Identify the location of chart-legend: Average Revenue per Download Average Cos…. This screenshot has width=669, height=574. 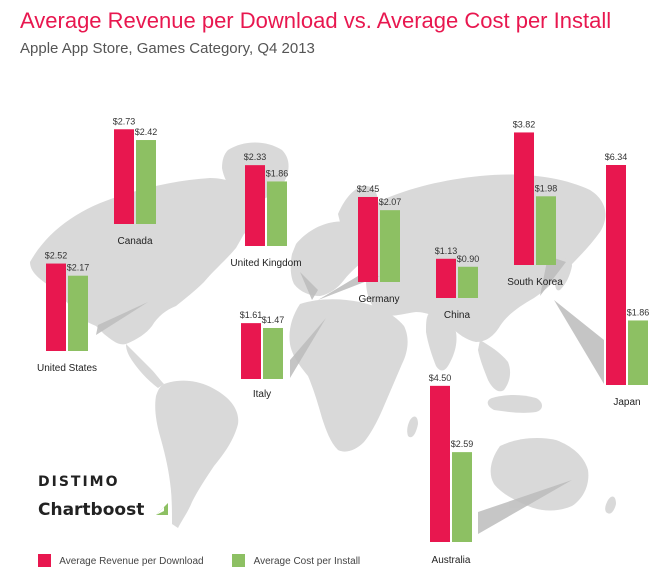
(212, 562).